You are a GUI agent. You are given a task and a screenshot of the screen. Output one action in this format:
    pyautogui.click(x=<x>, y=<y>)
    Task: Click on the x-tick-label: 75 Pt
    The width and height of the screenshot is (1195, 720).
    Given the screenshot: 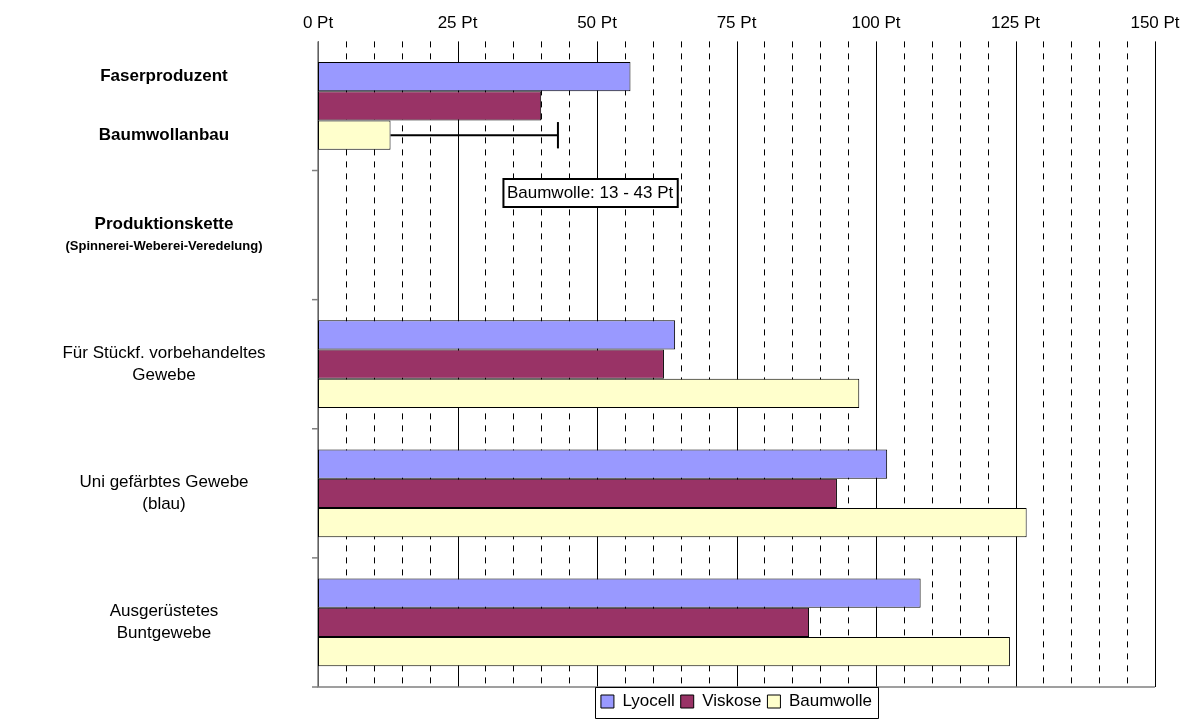 What is the action you would take?
    pyautogui.click(x=736, y=22)
    